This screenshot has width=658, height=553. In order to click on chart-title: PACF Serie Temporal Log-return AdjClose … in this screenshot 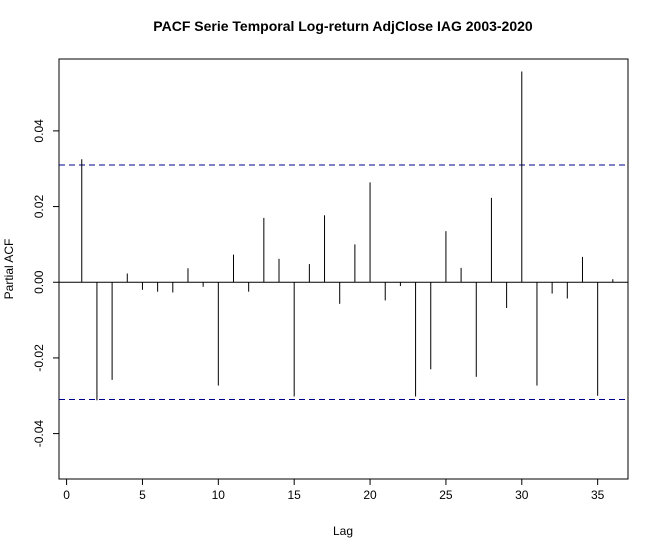, I will do `click(343, 26)`.